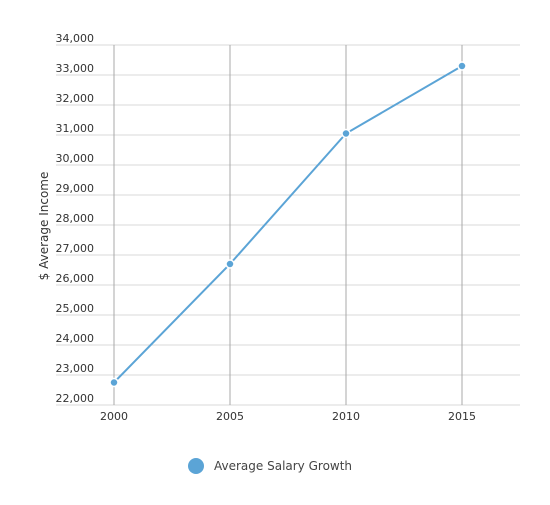 The width and height of the screenshot is (550, 505). I want to click on y-tick-label: 29,000, so click(75, 188).